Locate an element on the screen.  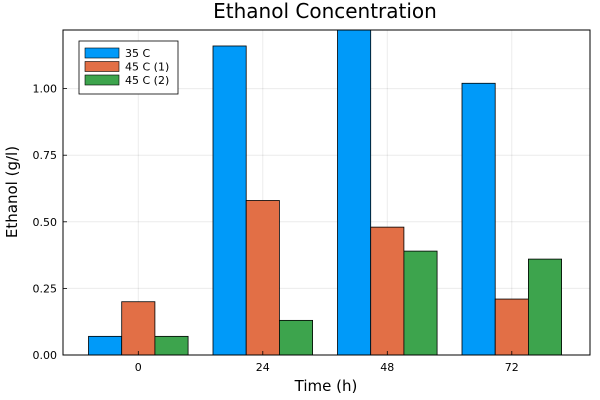
x-tick-label: 24 is located at coordinates (263, 367).